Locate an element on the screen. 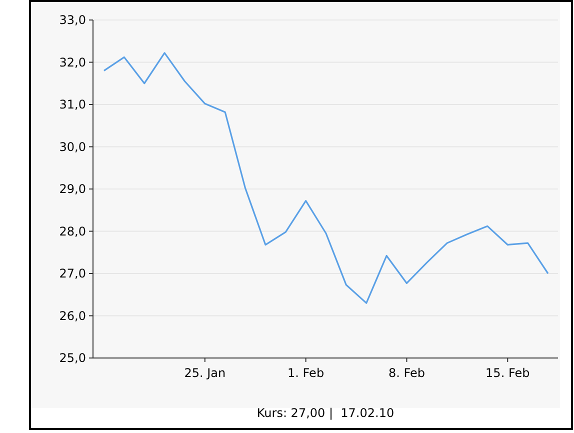 The image size is (574, 433). y-tick-label: 25,0 is located at coordinates (72, 358).